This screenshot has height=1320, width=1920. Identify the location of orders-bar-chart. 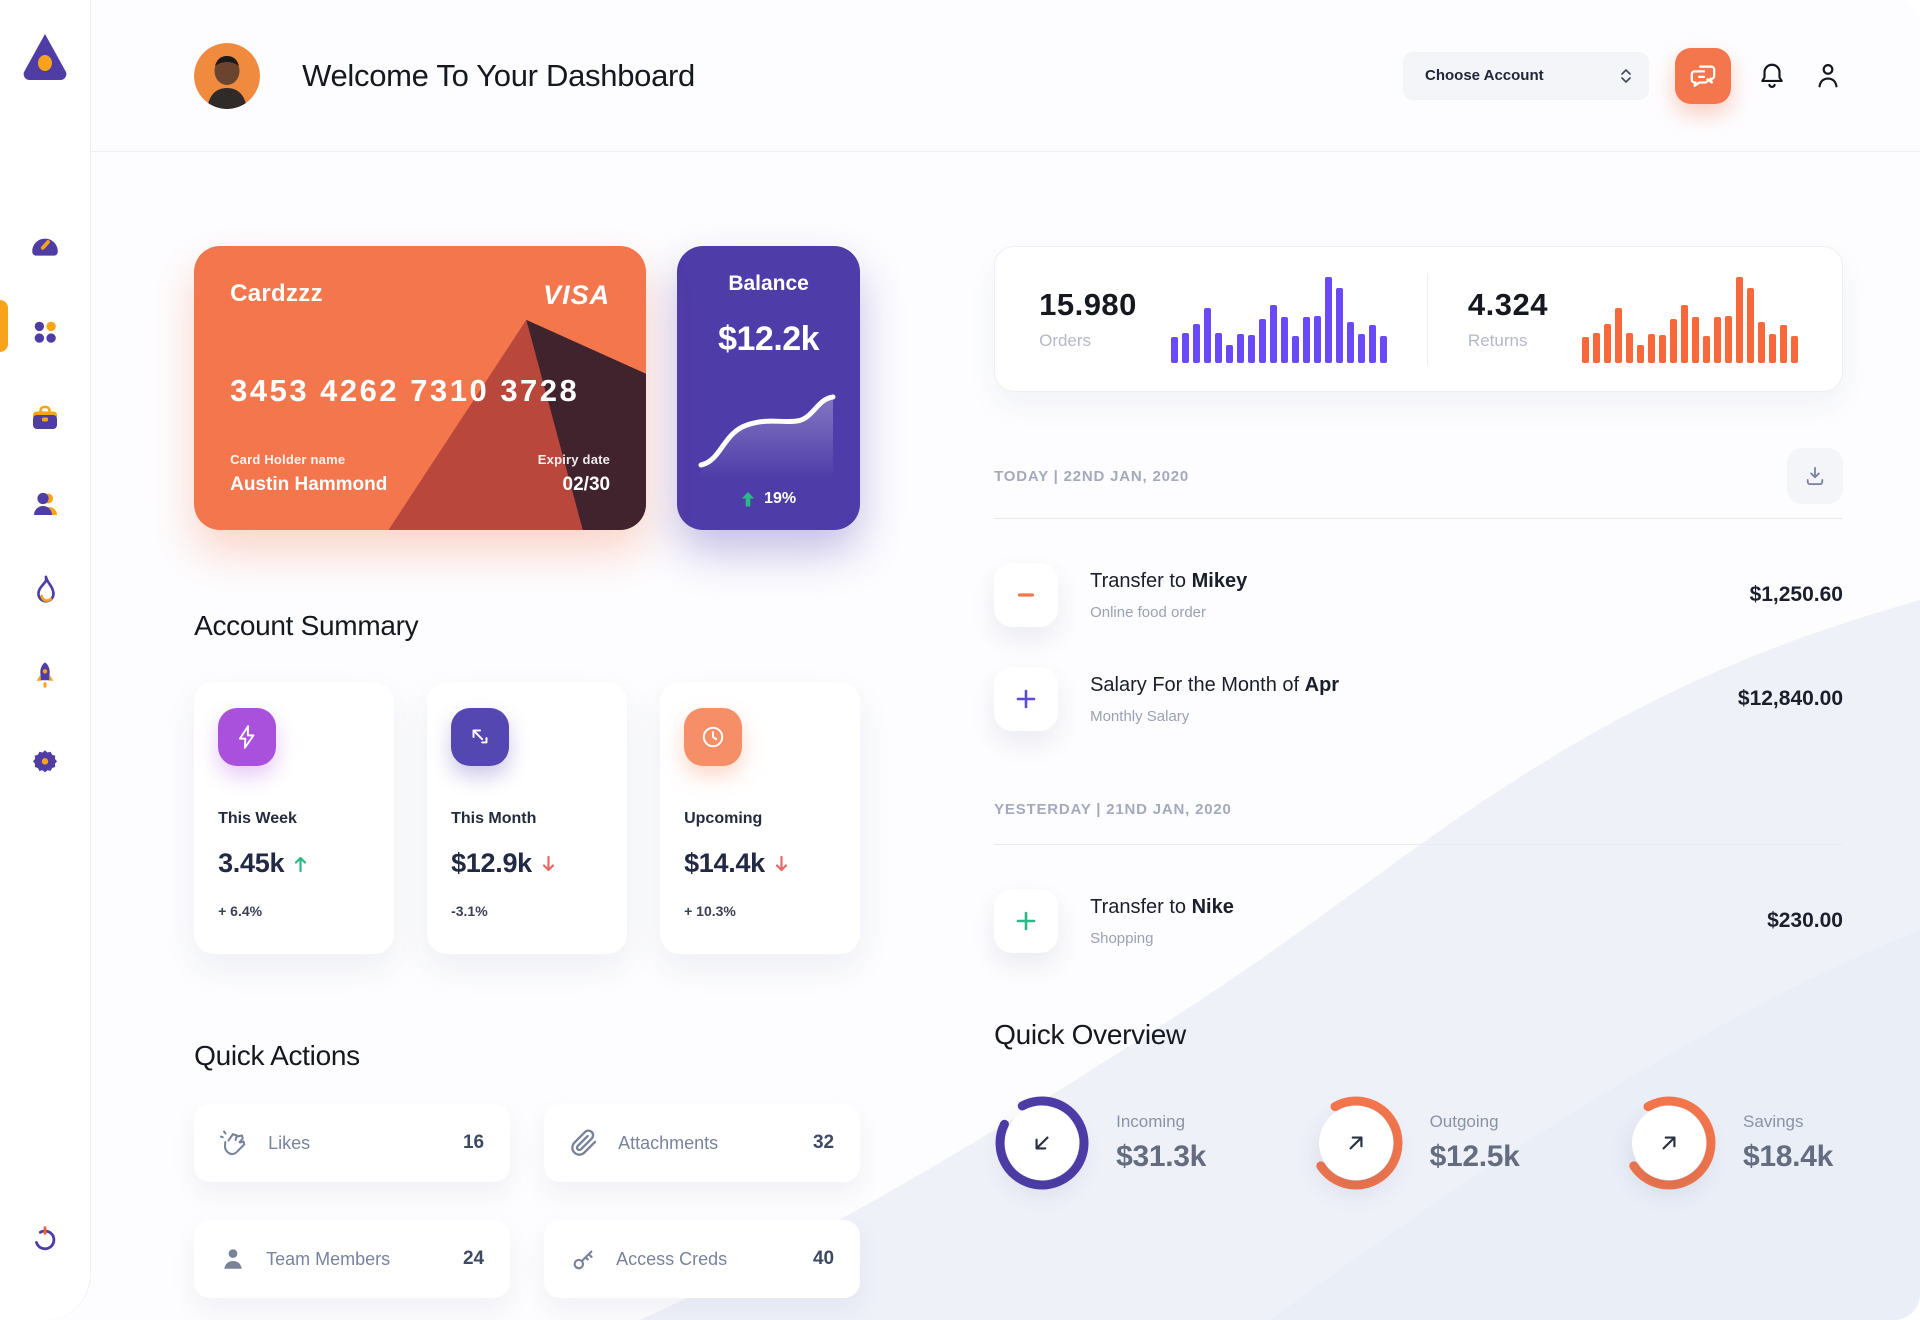
(1278, 319).